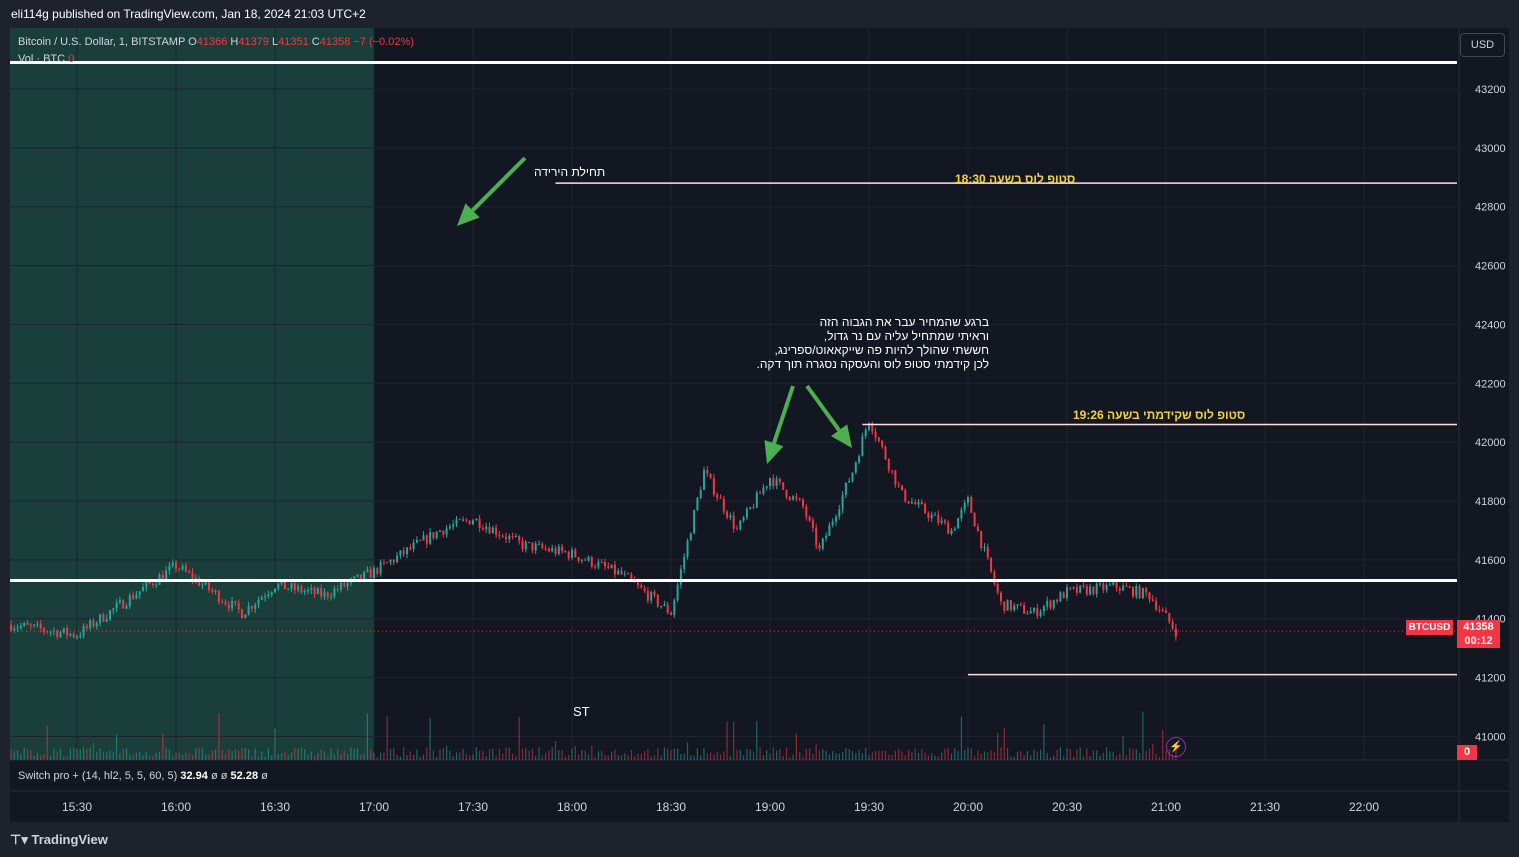 This screenshot has height=857, width=1519. I want to click on tradingview-logo: ⊤▾ TradingView, so click(59, 840).